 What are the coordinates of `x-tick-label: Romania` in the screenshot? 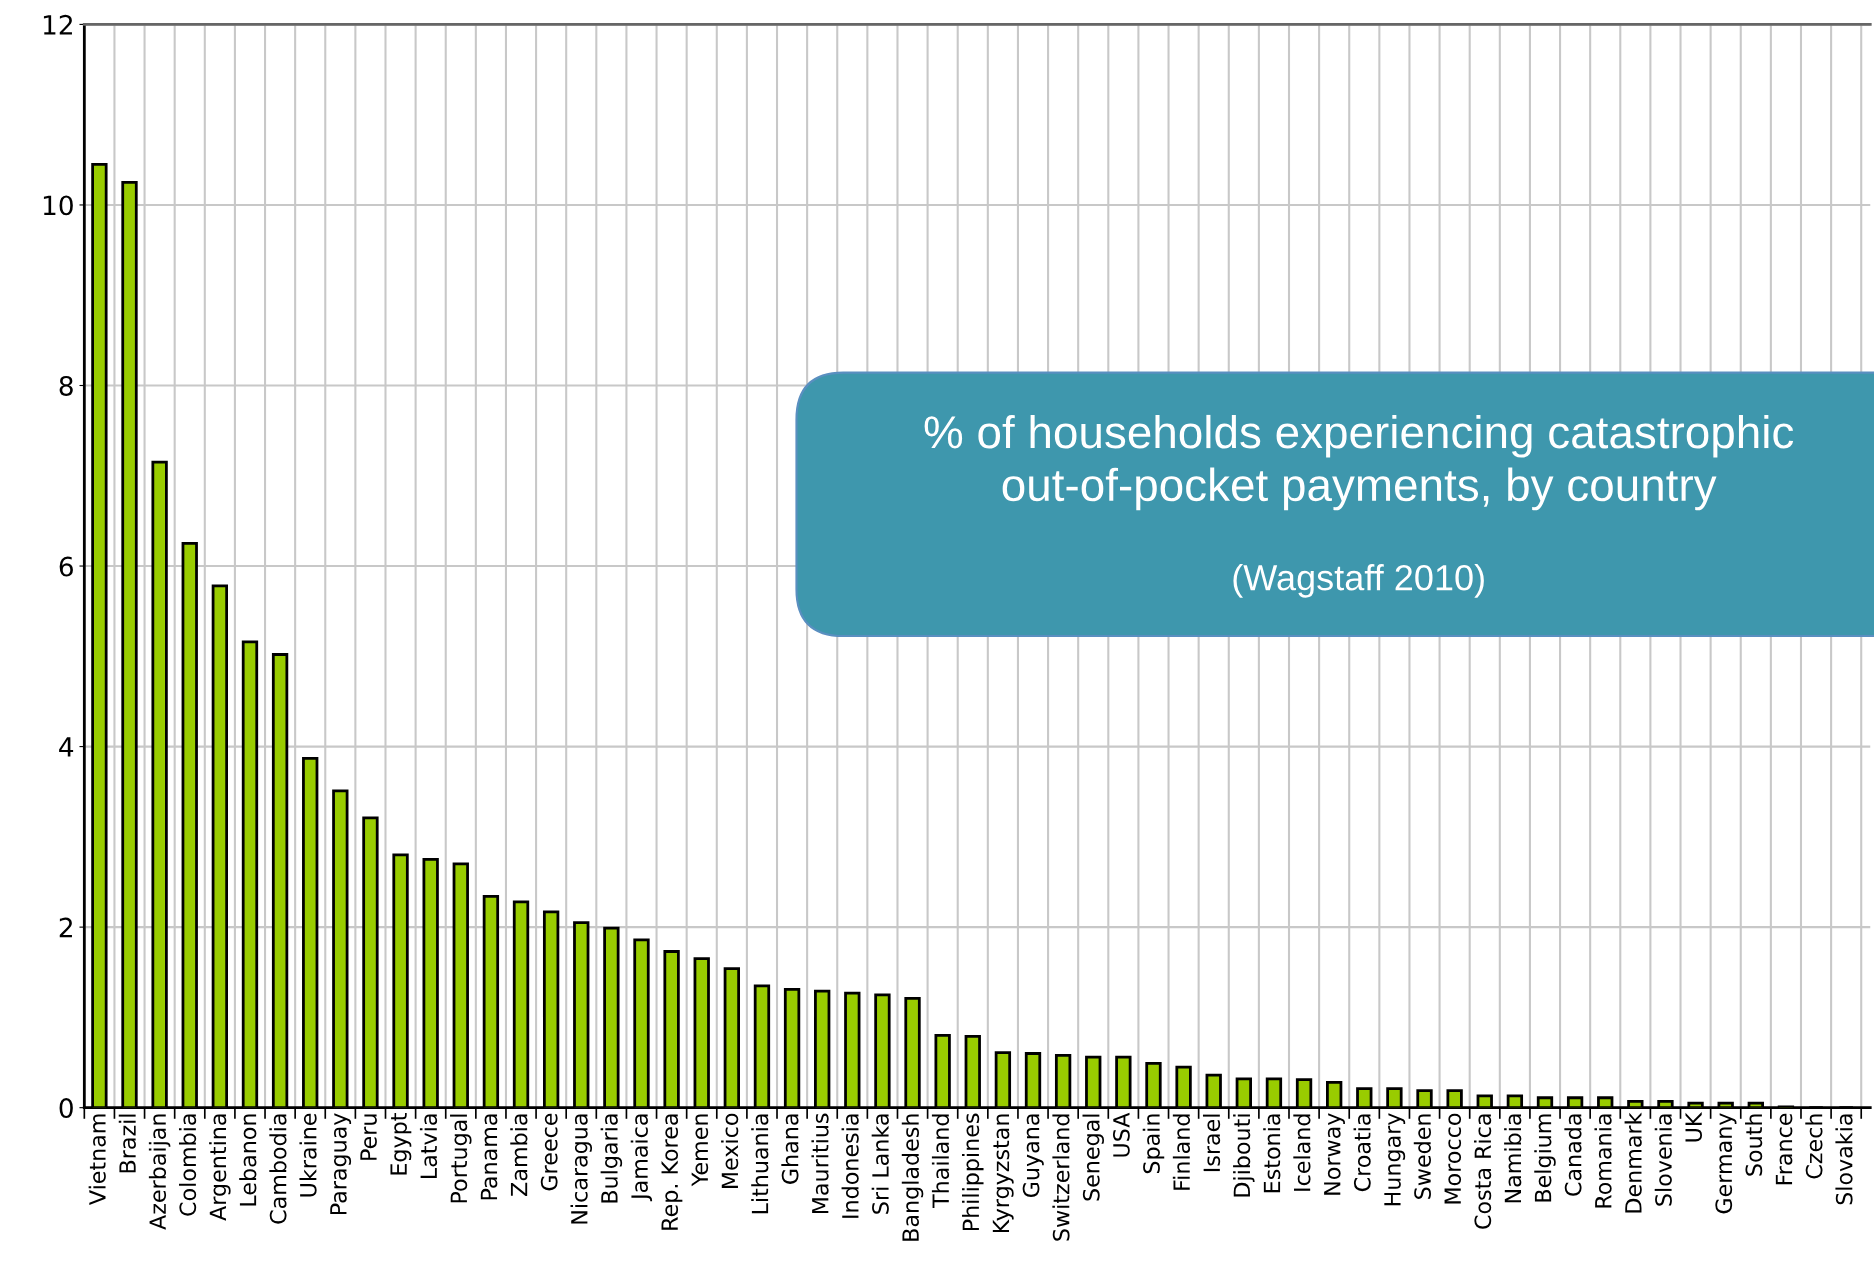 It's located at (1603, 1161).